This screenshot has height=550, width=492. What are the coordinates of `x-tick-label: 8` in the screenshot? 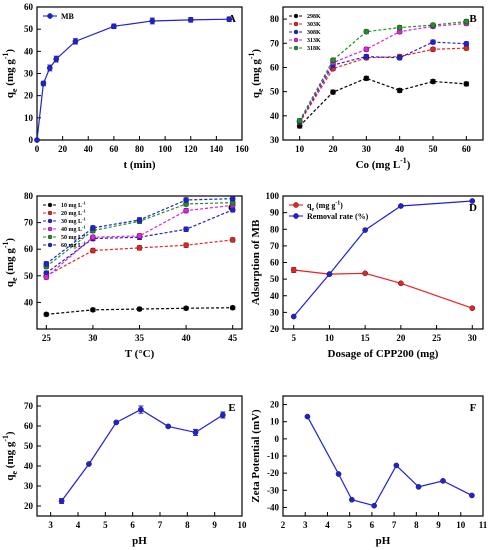 It's located at (187, 525).